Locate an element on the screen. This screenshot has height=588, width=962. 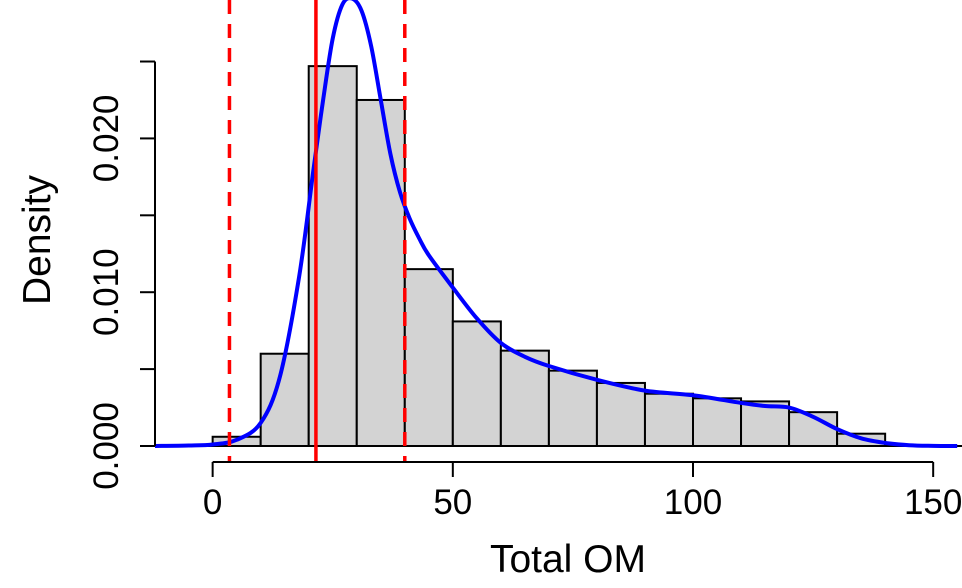
y-axis-title: Density is located at coordinates (37, 239).